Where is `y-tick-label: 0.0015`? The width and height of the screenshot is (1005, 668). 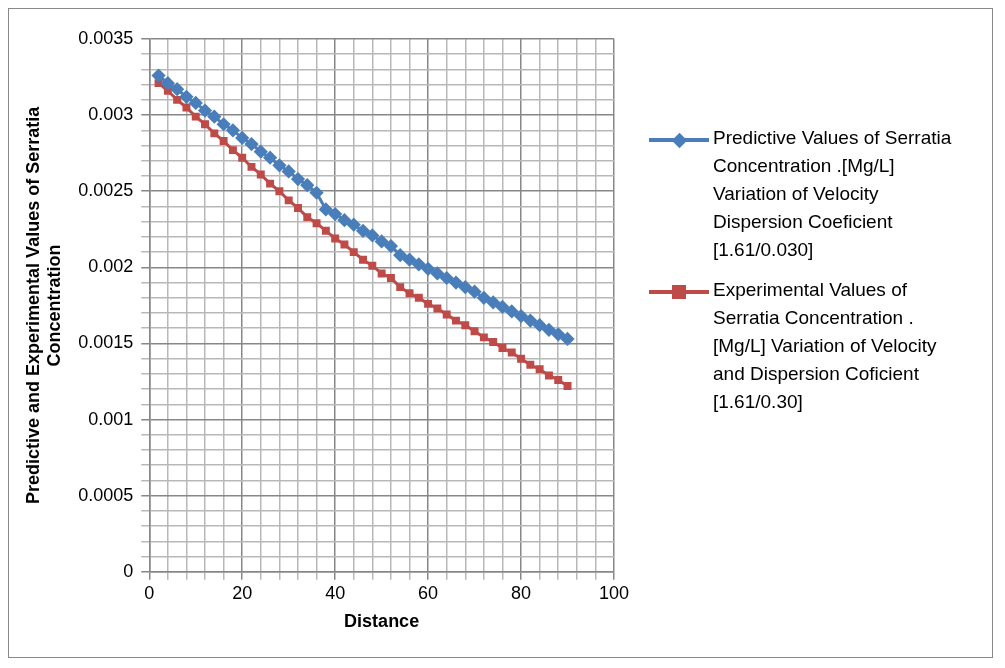
y-tick-label: 0.0015 is located at coordinates (106, 342).